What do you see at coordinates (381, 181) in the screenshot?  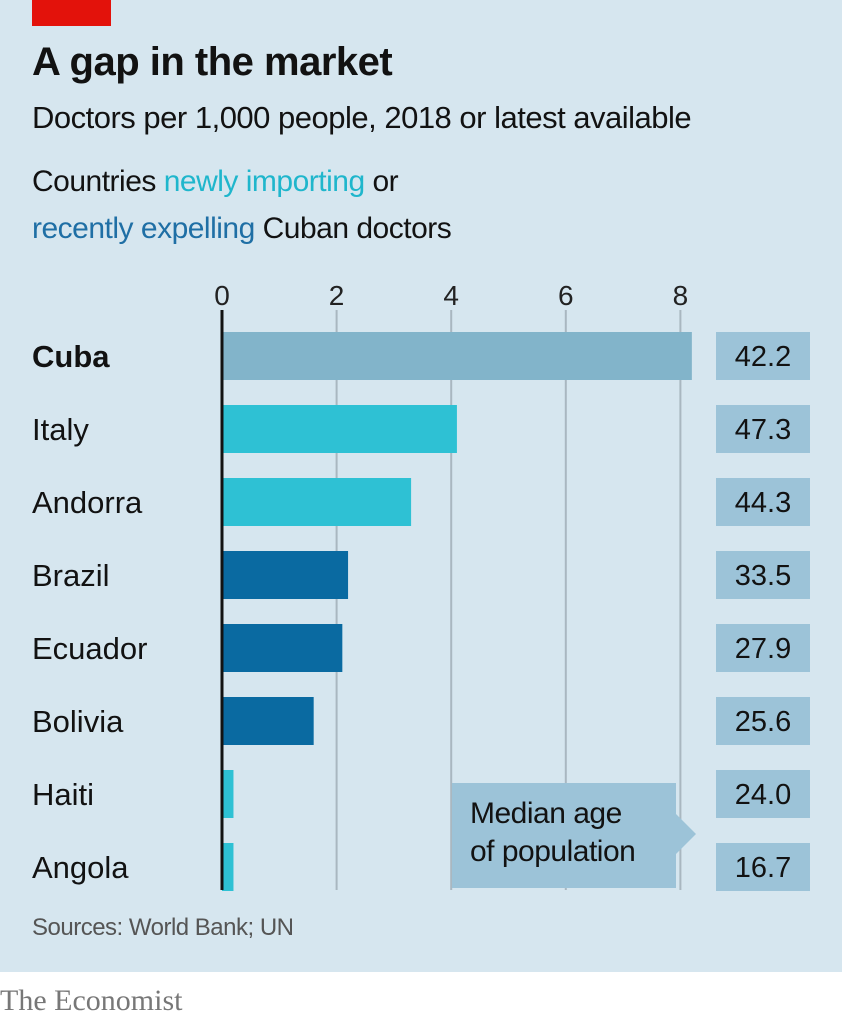 I see `legend-mid: or` at bounding box center [381, 181].